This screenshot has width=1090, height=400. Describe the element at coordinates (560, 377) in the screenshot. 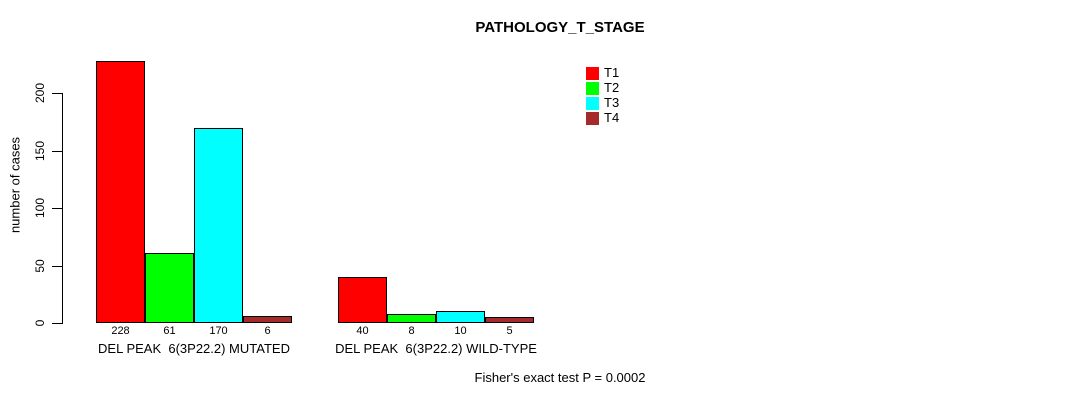

I see `footnote: Fisher's exact test P = 0.0002` at that location.